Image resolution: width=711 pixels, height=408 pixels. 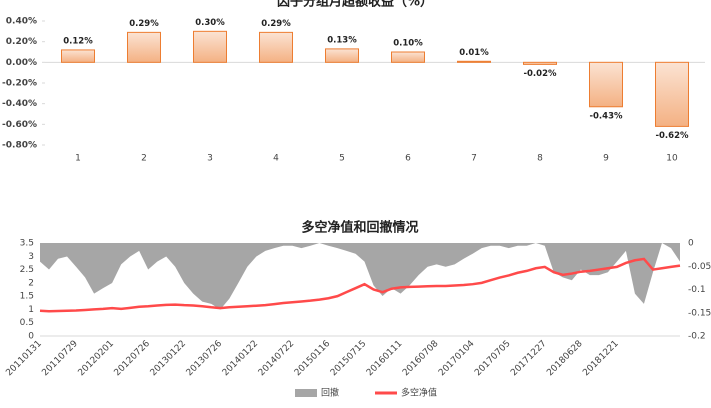 What do you see at coordinates (31, 310) in the screenshot?
I see `y-tick-label: 1` at bounding box center [31, 310].